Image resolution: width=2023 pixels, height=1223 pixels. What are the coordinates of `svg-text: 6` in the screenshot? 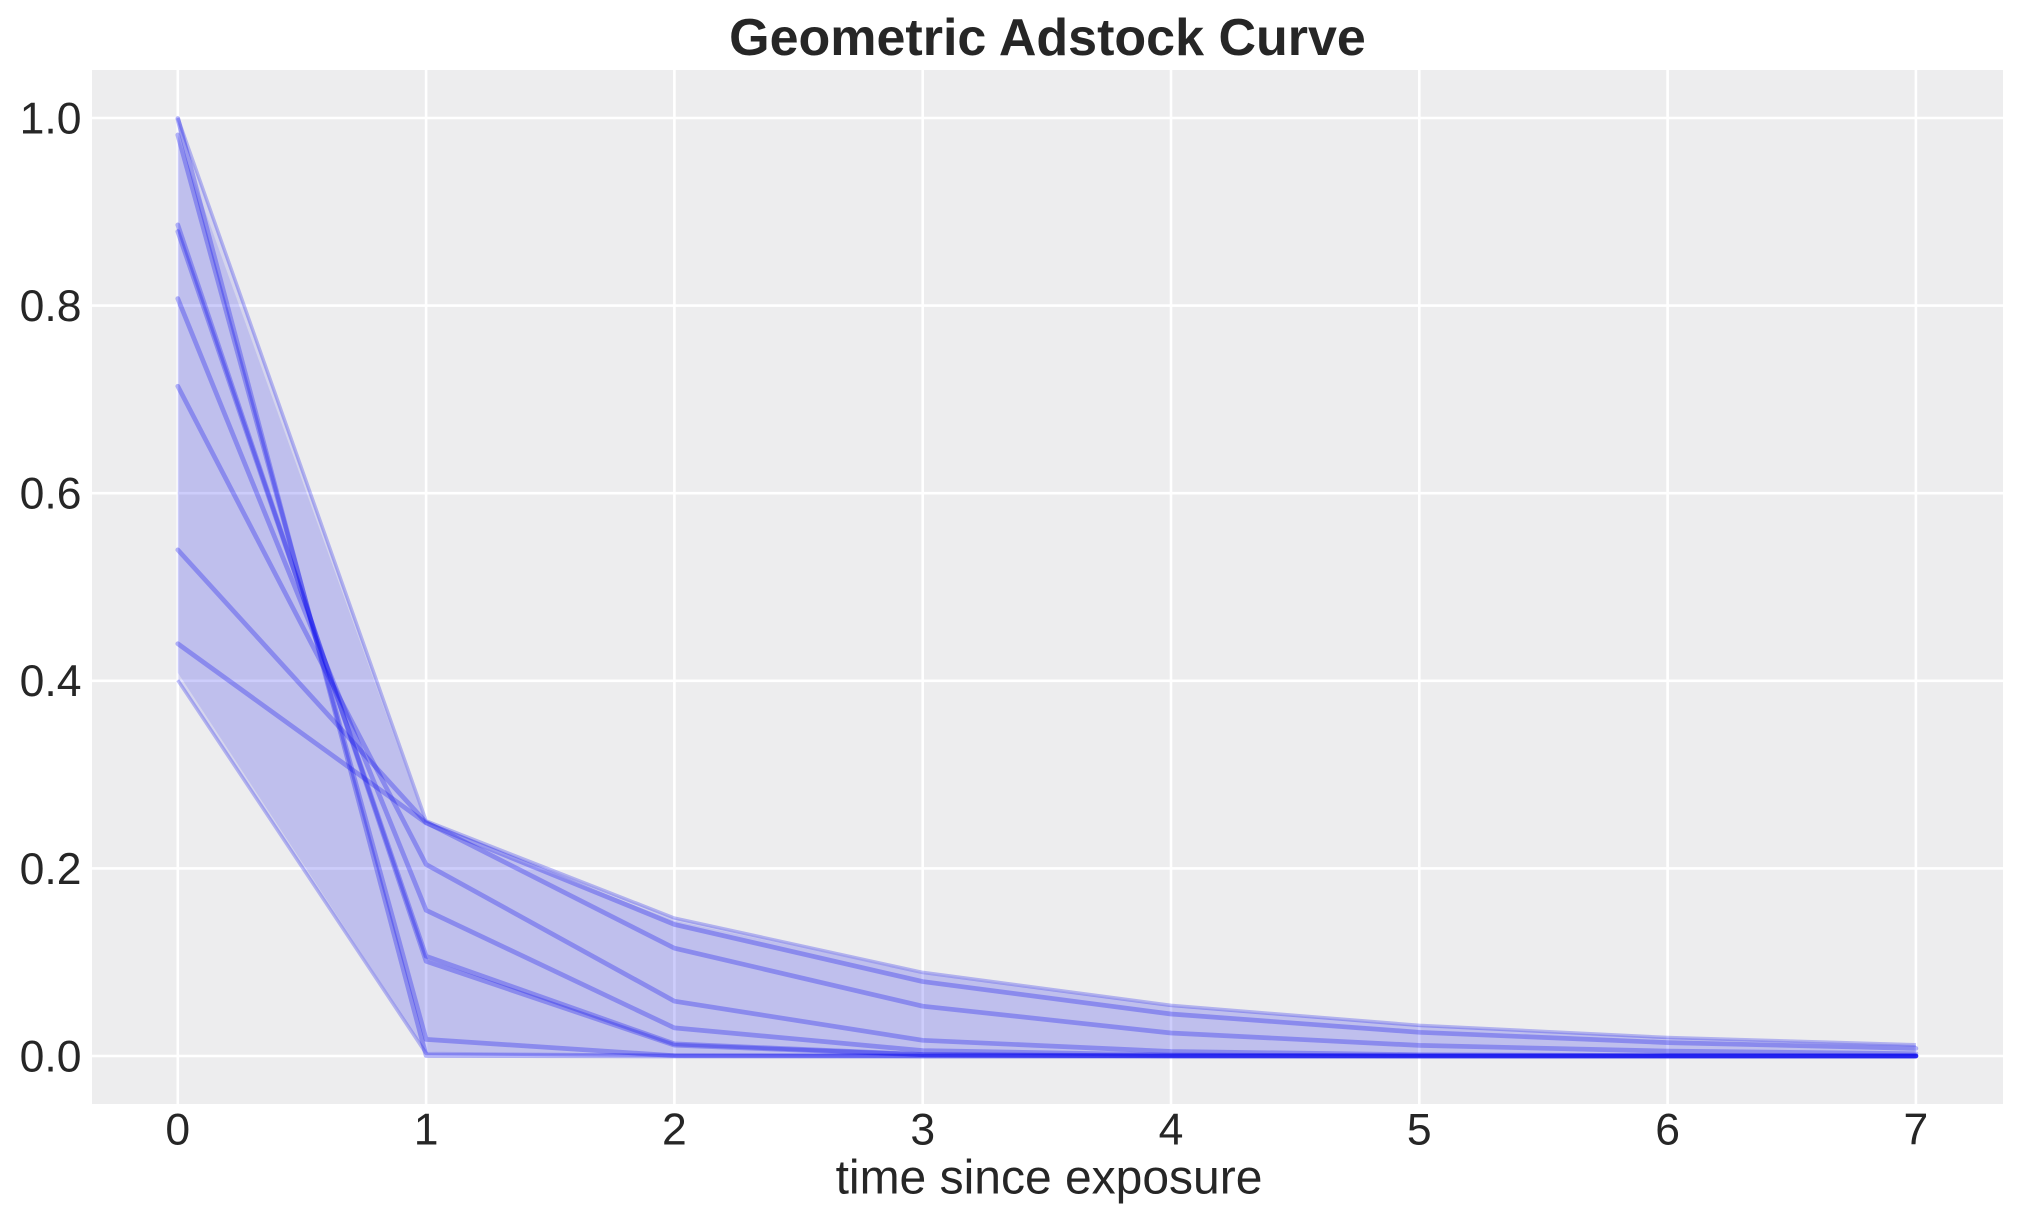 It's located at (1667, 1130).